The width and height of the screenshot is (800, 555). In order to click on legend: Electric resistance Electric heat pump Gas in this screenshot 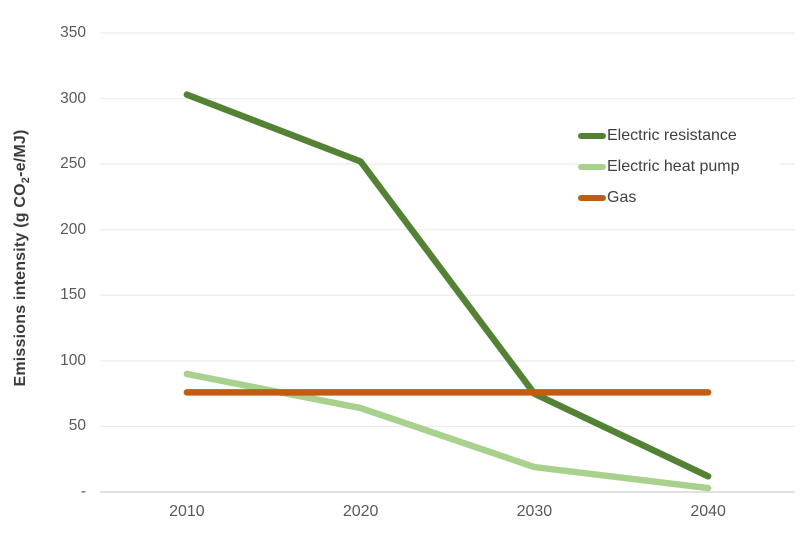, I will do `click(679, 166)`.